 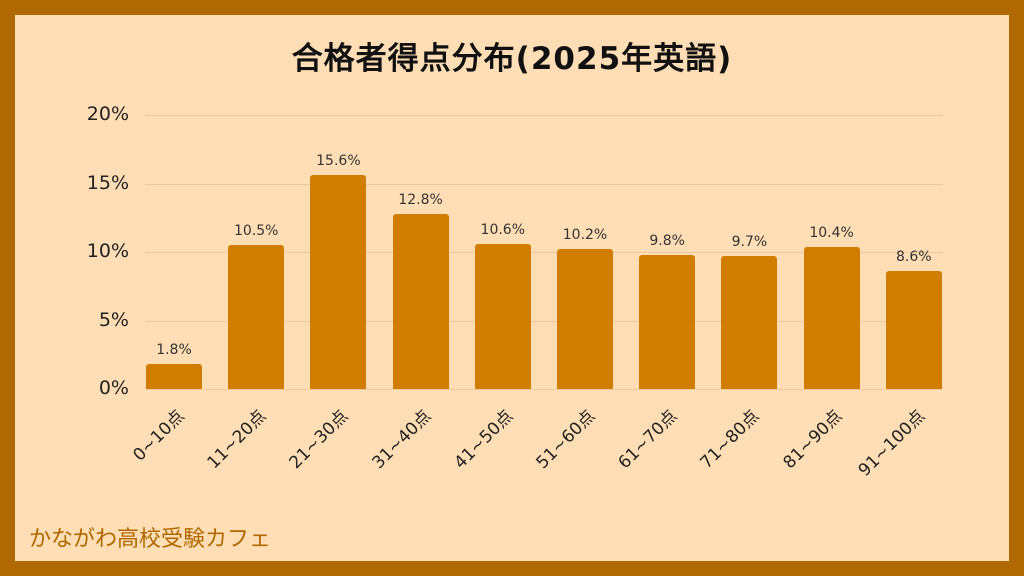 I want to click on y-tick-label: 20%, so click(x=107, y=114).